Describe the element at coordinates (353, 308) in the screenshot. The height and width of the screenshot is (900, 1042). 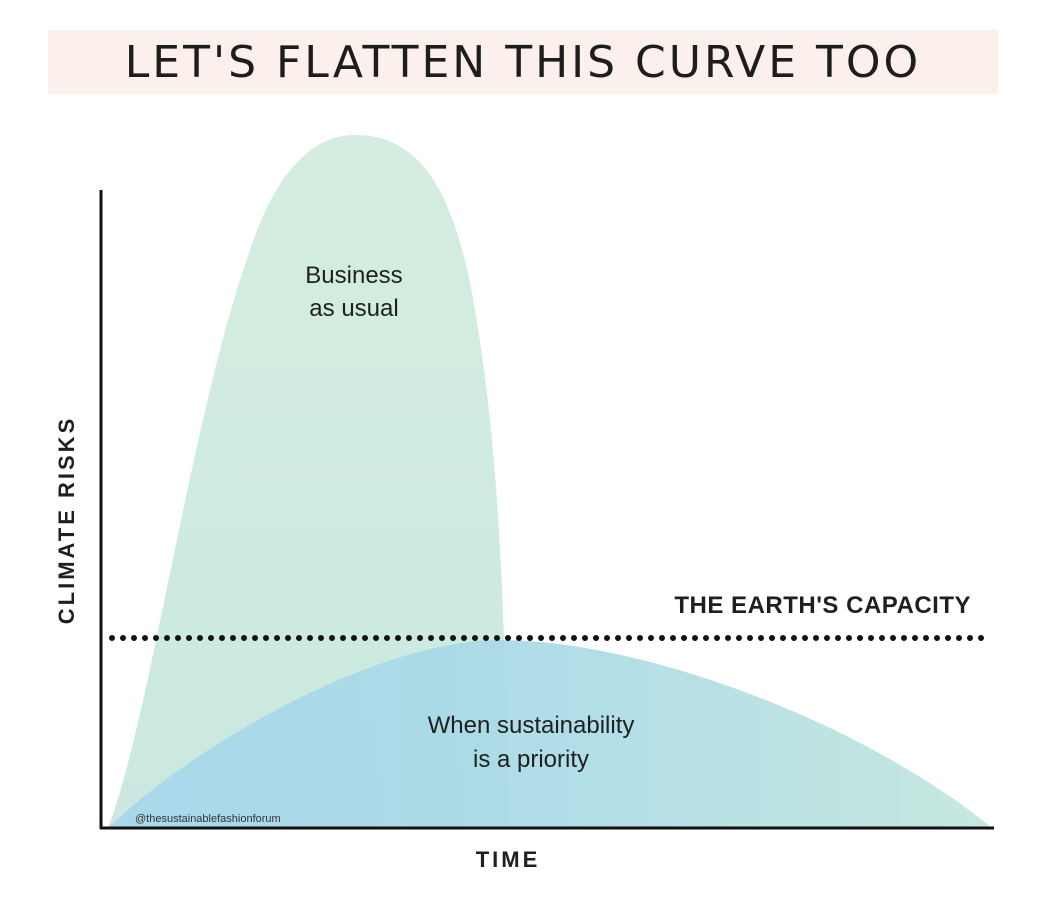
I see `business-label-line-2: as usual` at that location.